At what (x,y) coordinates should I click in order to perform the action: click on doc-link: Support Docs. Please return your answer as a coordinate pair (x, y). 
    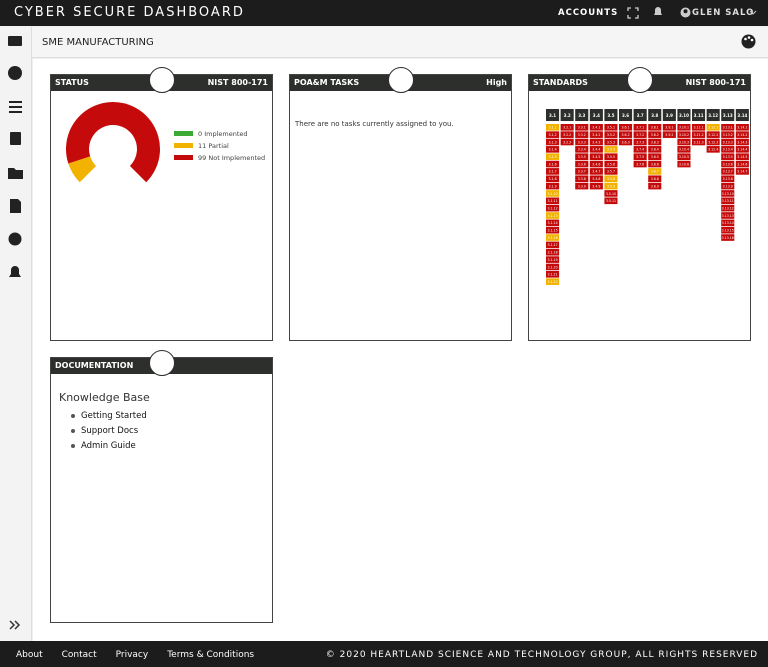
    Looking at the image, I should click on (110, 431).